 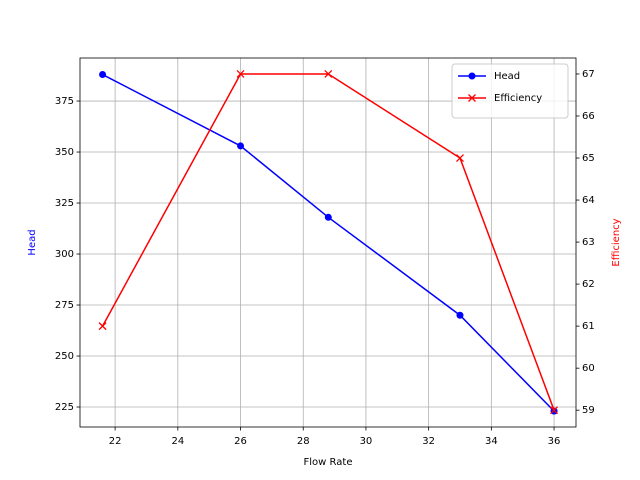 What do you see at coordinates (115, 441) in the screenshot?
I see `x-tick-label: 22` at bounding box center [115, 441].